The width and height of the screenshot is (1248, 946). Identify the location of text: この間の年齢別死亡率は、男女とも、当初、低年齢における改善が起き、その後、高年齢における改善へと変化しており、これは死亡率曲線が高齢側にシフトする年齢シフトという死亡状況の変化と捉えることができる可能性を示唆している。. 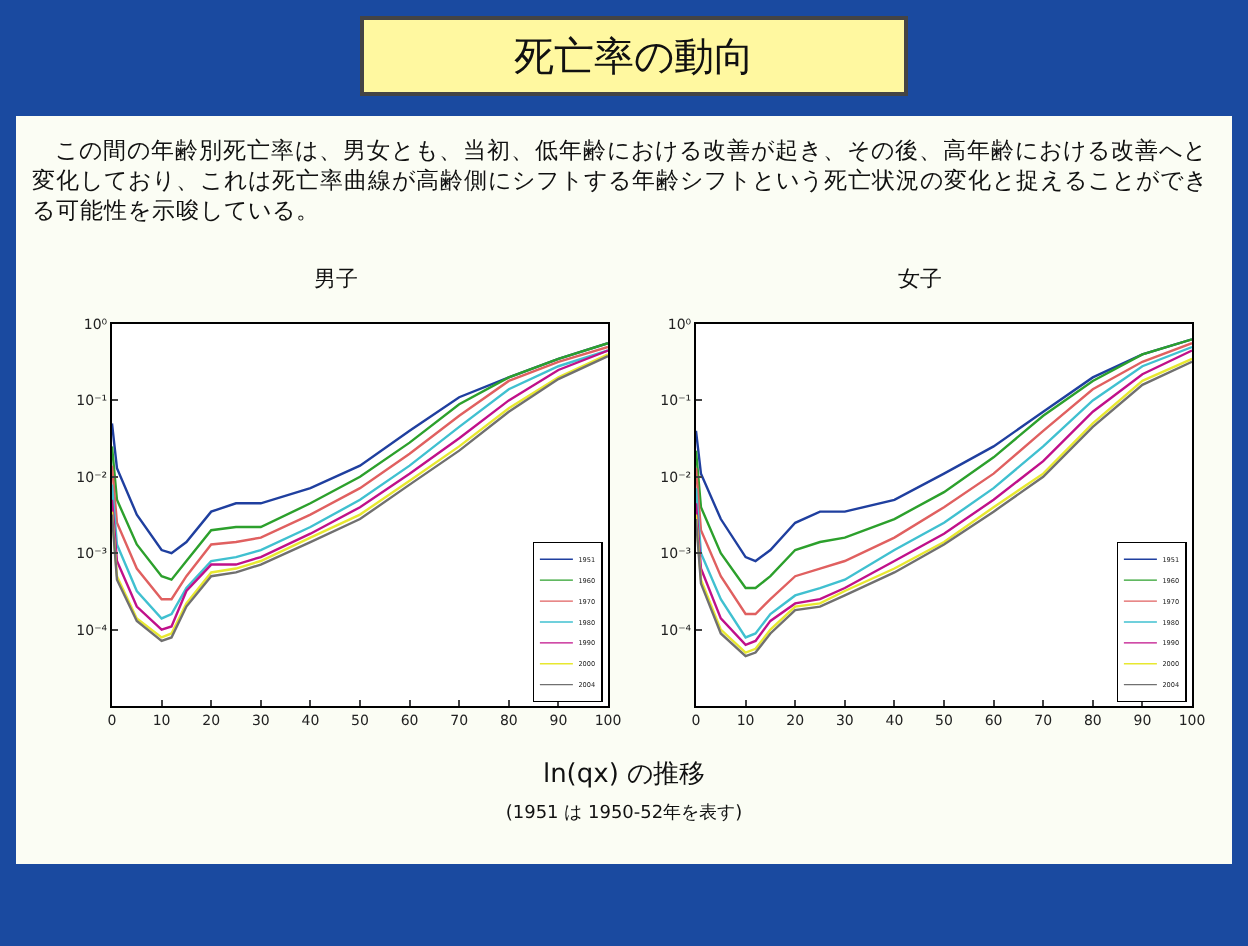
(621, 181).